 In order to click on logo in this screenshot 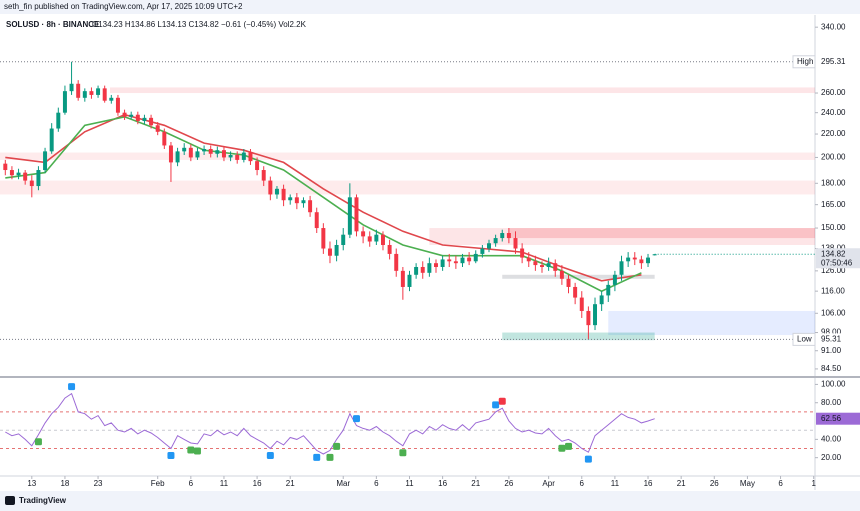, I will do `click(10, 500)`.